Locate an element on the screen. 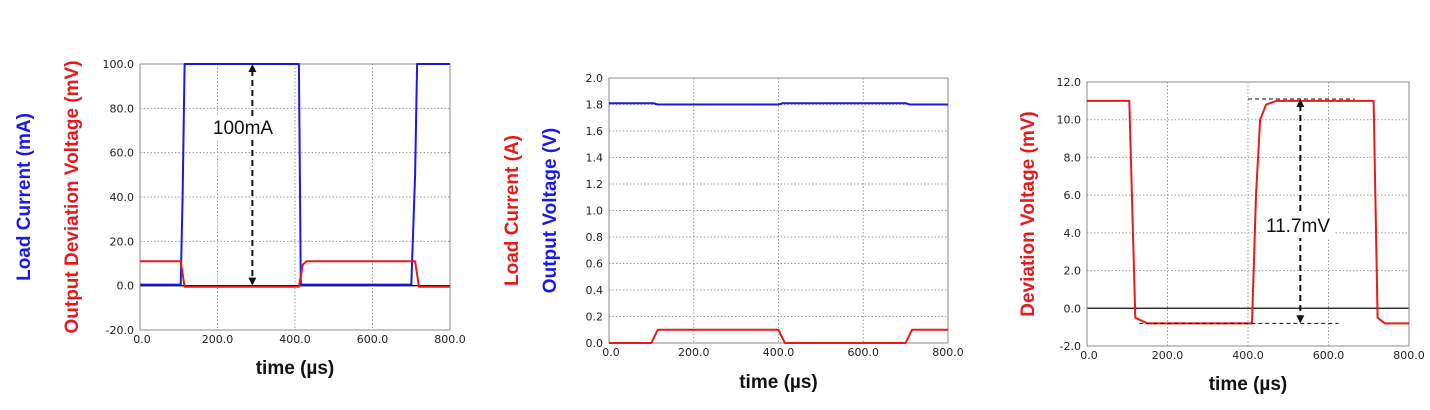 Image resolution: width=1430 pixels, height=410 pixels. y-tick-label: 1.4 is located at coordinates (595, 158).